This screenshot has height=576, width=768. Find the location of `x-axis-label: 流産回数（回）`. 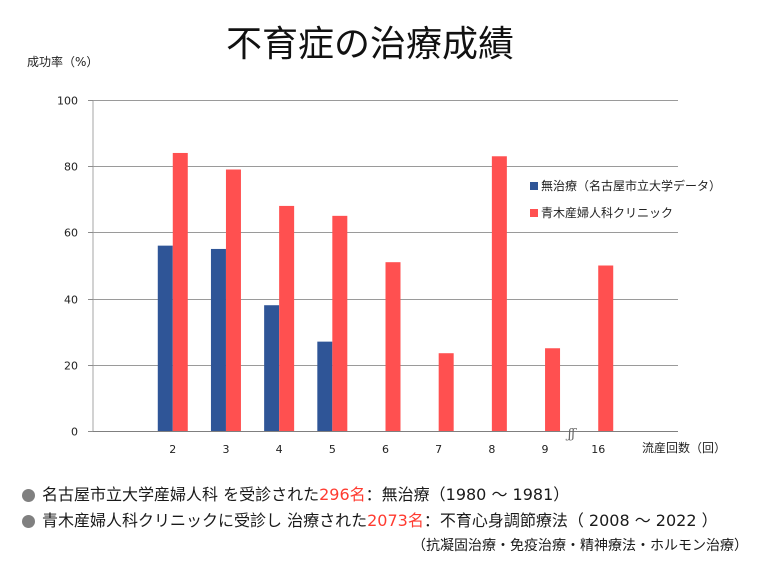

x-axis-label: 流産回数（回） is located at coordinates (684, 448).